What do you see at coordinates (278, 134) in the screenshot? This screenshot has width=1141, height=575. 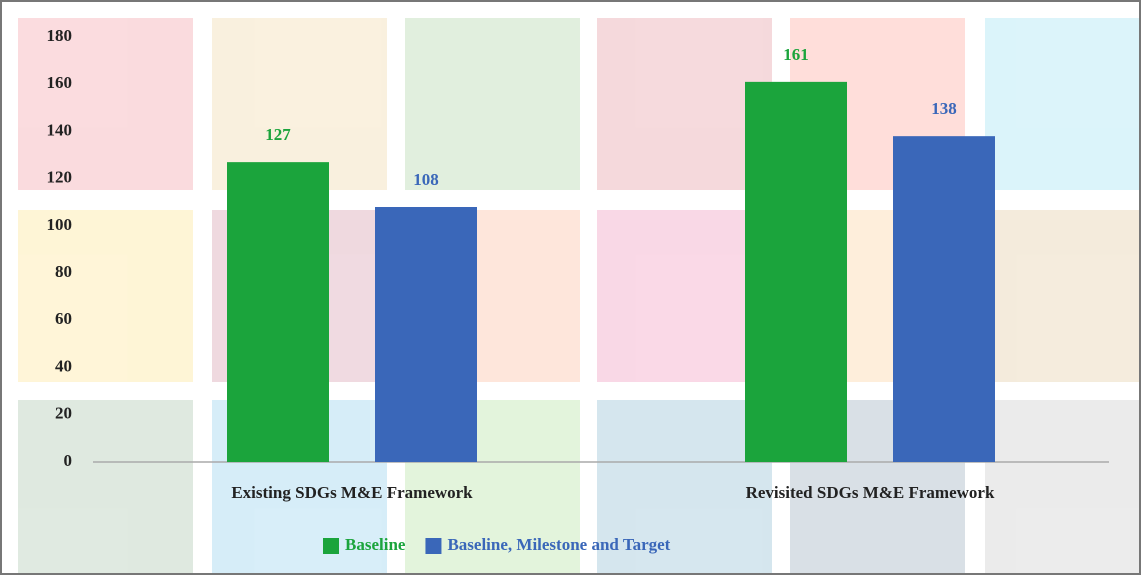 I see `value-label: 127` at bounding box center [278, 134].